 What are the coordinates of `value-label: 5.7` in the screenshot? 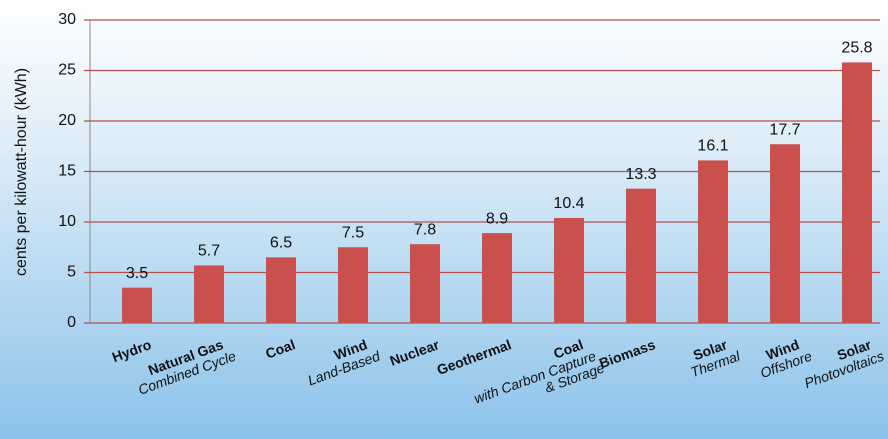 It's located at (209, 251).